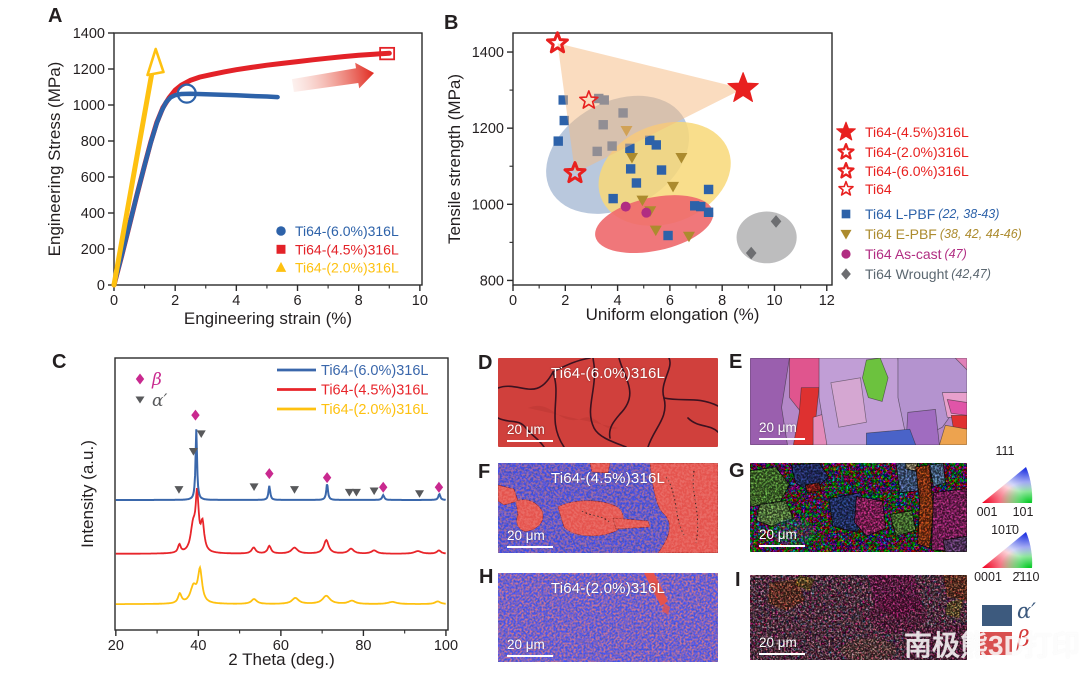 This screenshot has height=686, width=1080. I want to click on ipf-color-key, so click(1007, 517).